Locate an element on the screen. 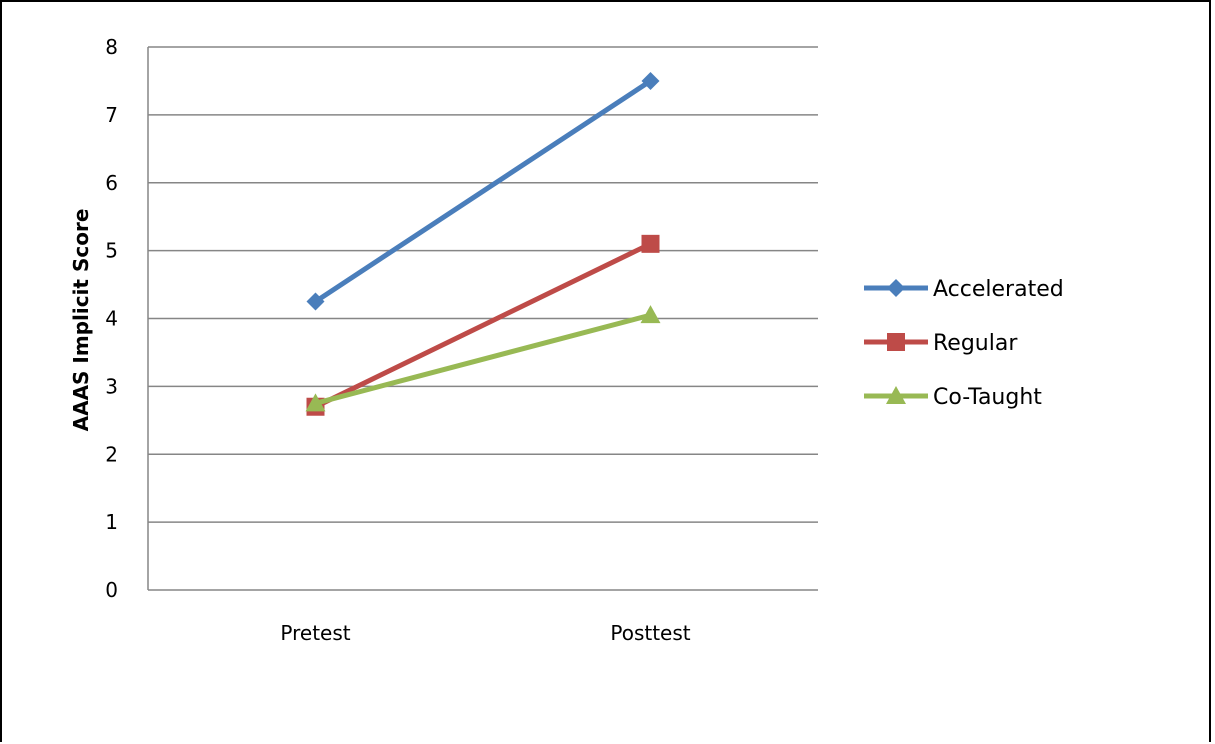 The image size is (1215, 744). x-tick-label: Pretest is located at coordinates (315, 633).